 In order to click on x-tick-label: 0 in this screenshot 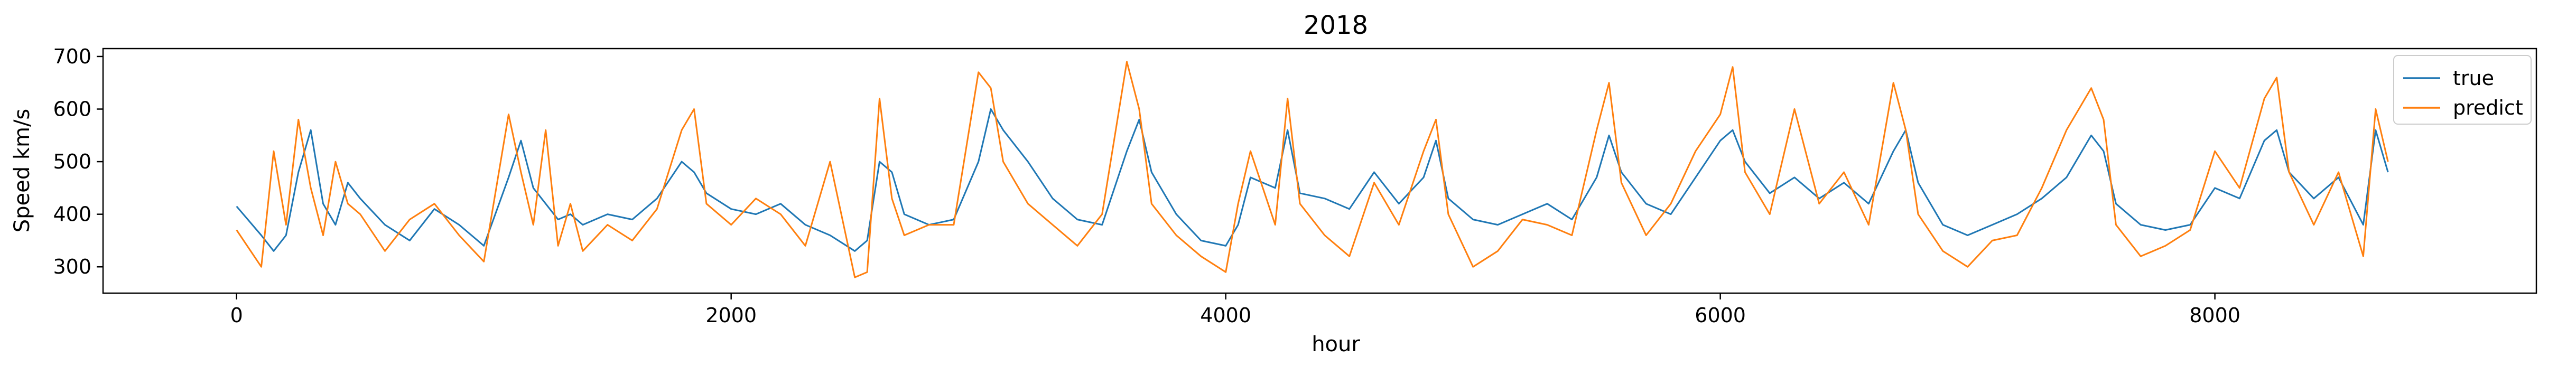, I will do `click(236, 315)`.